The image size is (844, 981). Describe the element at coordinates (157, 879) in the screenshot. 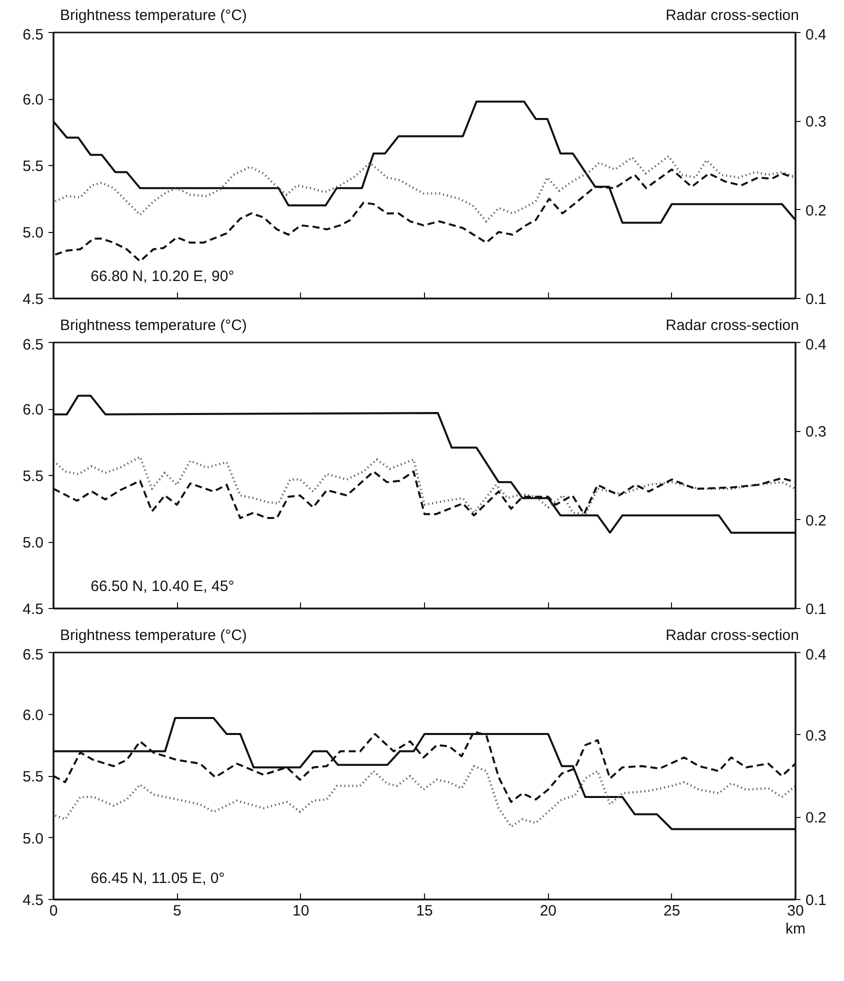

I see `annotation: 66.45 N, 11.05 E, 0°` at that location.